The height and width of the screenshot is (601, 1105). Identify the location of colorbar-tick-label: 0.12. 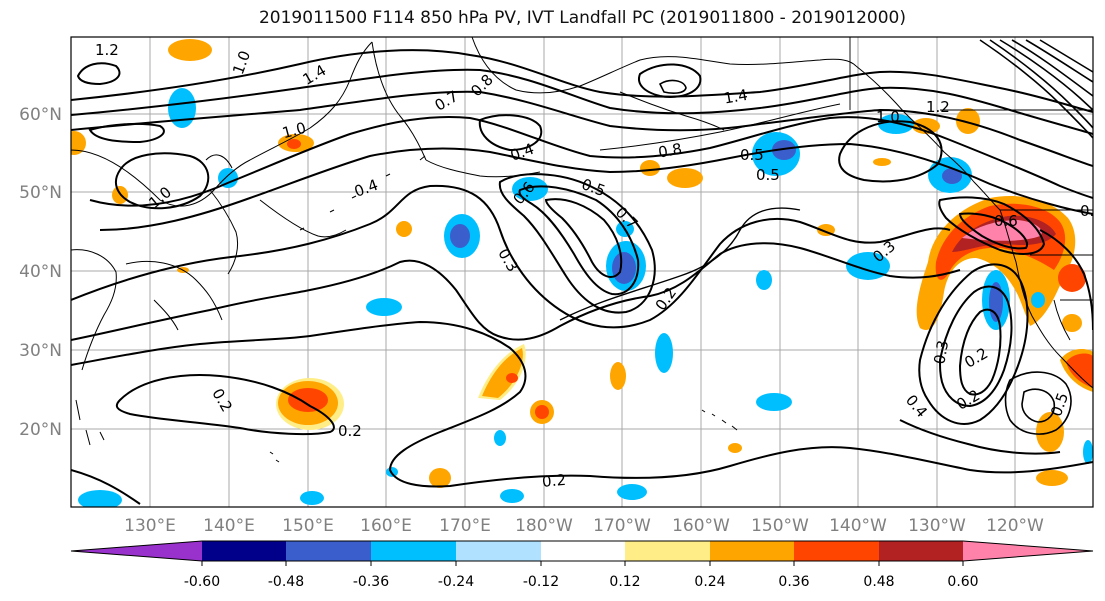
(624, 582).